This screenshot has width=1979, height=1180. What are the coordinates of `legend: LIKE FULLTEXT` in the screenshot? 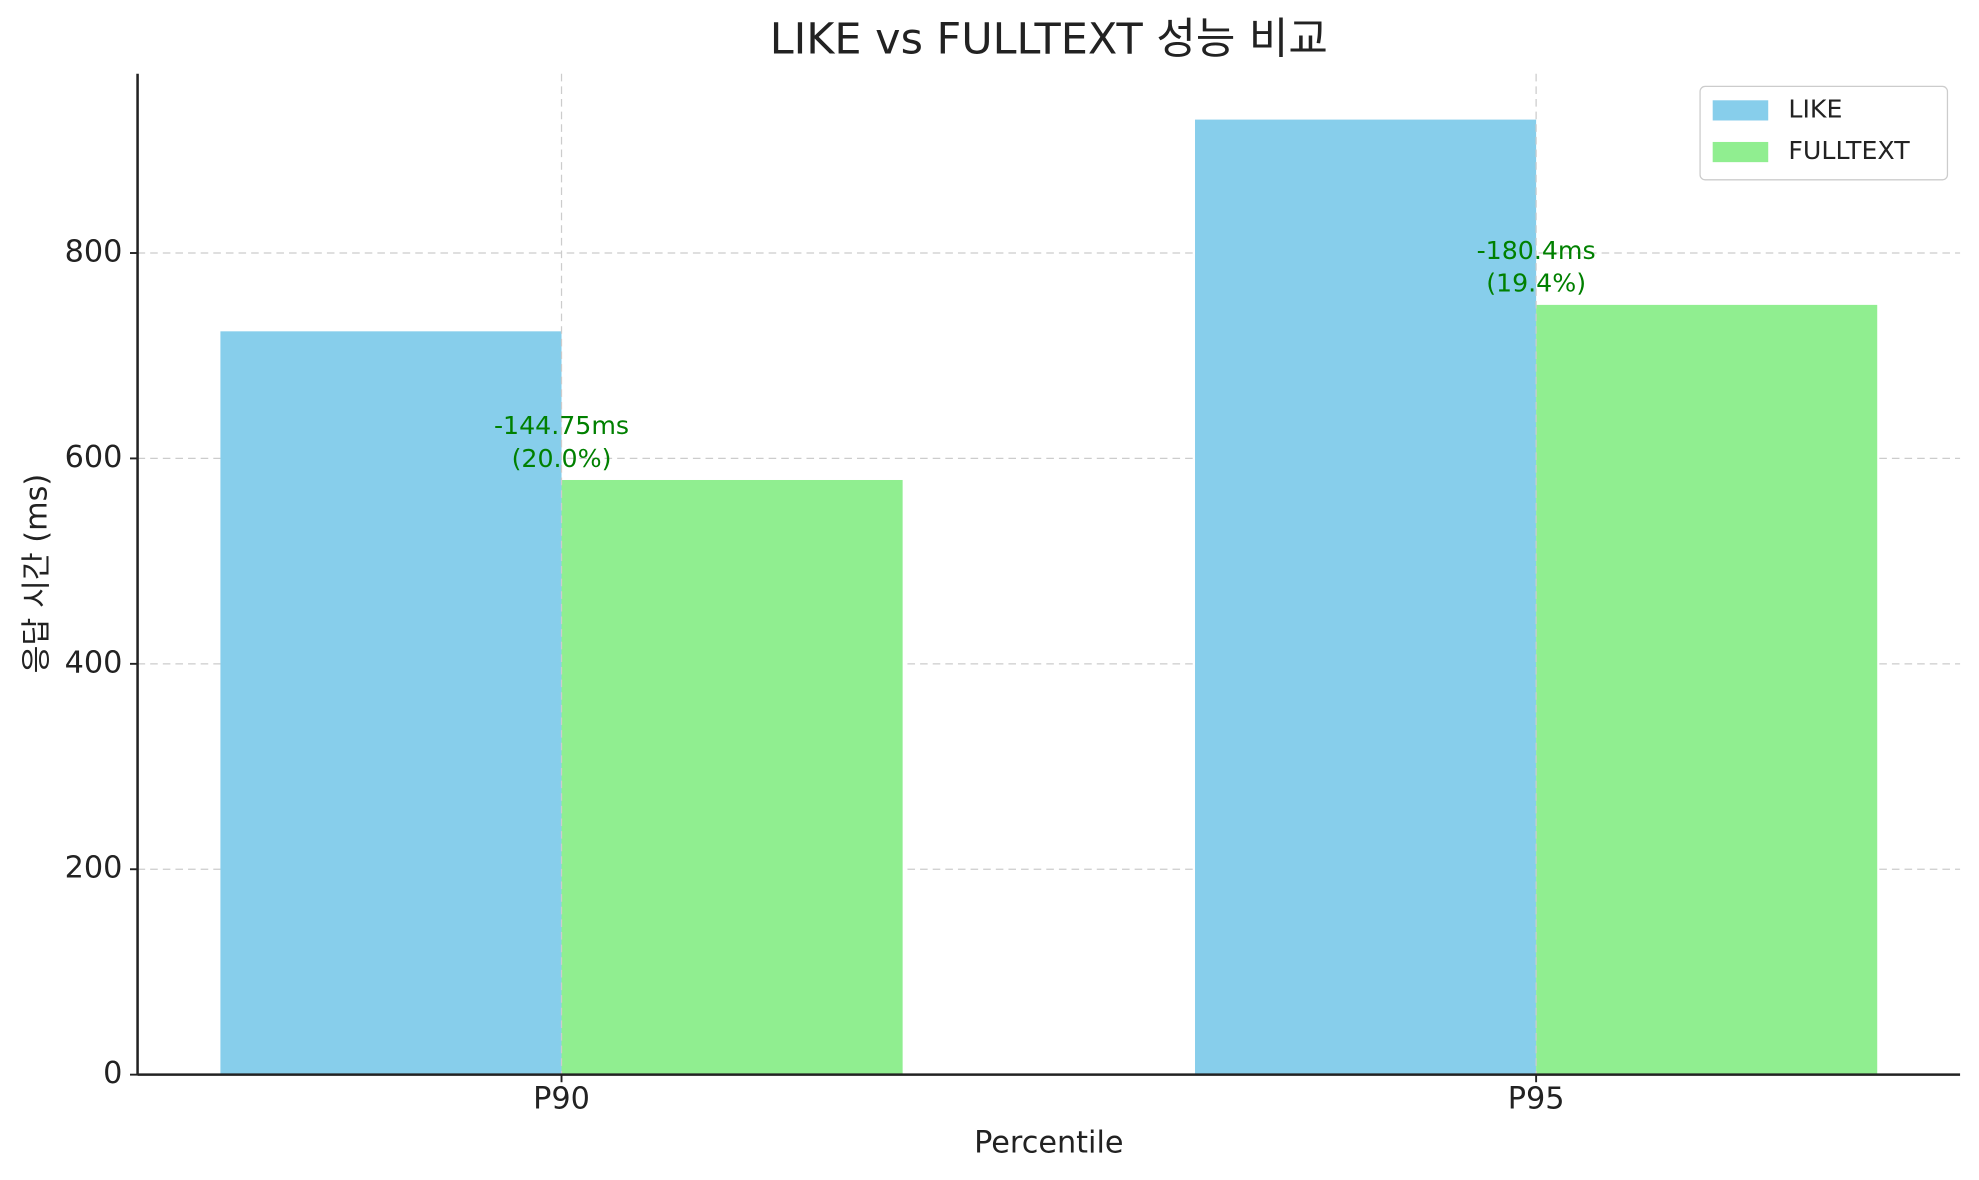 It's located at (1824, 133).